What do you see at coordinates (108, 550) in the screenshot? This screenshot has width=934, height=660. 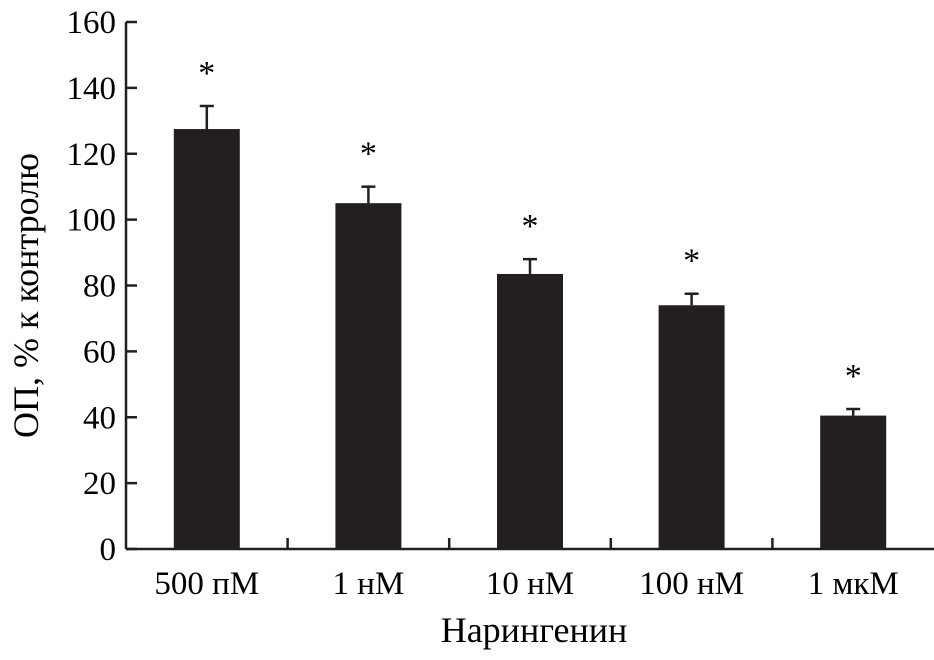 I see `y-tick-label: 0` at bounding box center [108, 550].